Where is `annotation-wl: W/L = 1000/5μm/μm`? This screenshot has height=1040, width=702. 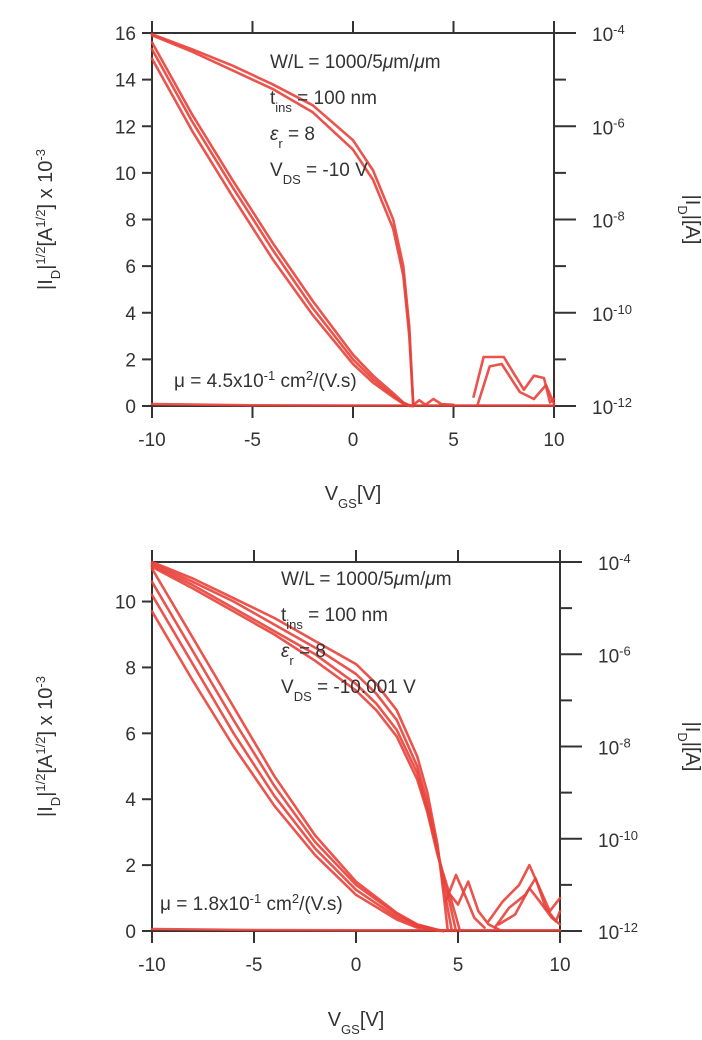 annotation-wl: W/L = 1000/5μm/μm is located at coordinates (355, 62).